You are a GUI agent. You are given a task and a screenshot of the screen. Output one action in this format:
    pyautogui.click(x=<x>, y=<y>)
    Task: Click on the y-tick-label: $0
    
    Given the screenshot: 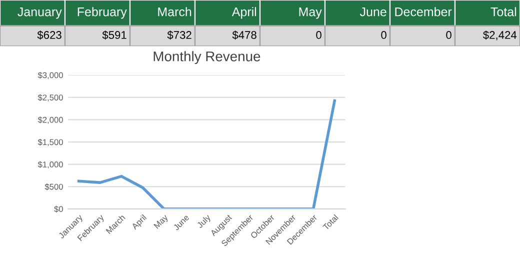 What is the action you would take?
    pyautogui.click(x=58, y=209)
    